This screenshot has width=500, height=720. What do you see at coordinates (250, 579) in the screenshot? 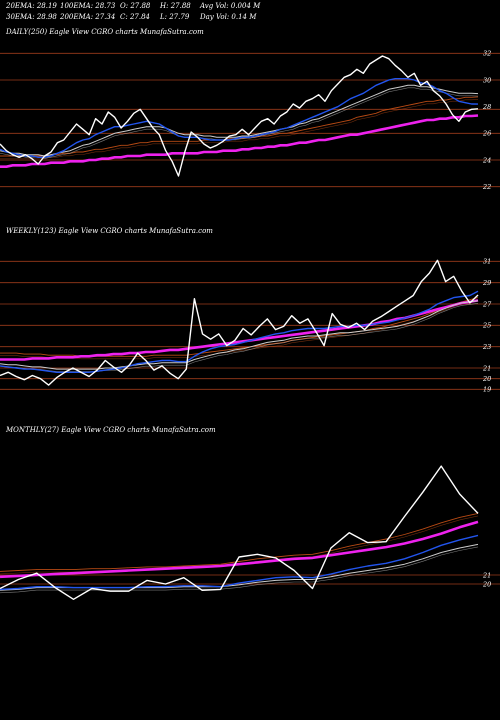
I see `monthly-gridlines` at bounding box center [250, 579].